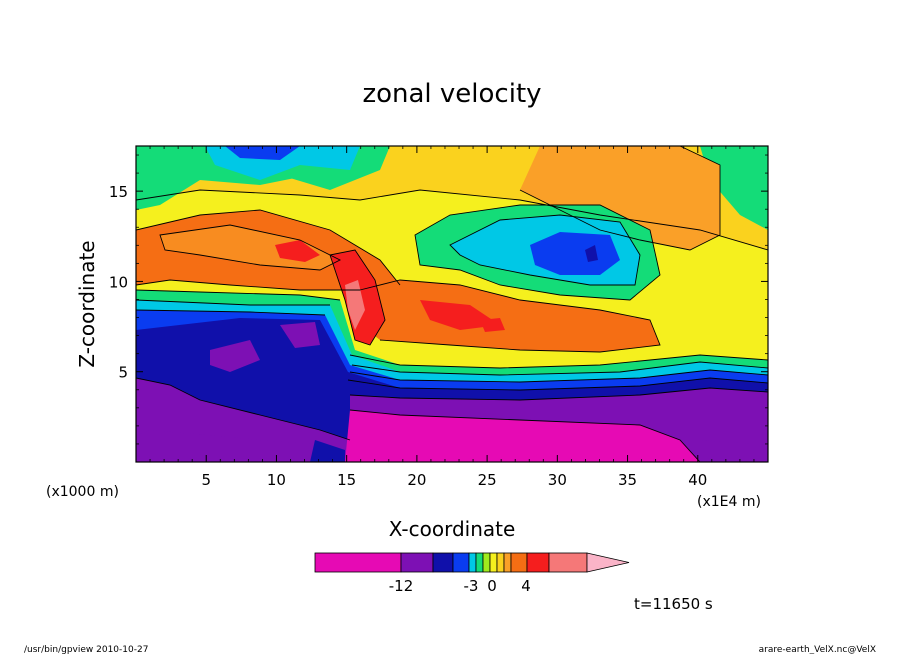 The width and height of the screenshot is (904, 654). Describe the element at coordinates (697, 480) in the screenshot. I see `x-tick-label: 40` at that location.